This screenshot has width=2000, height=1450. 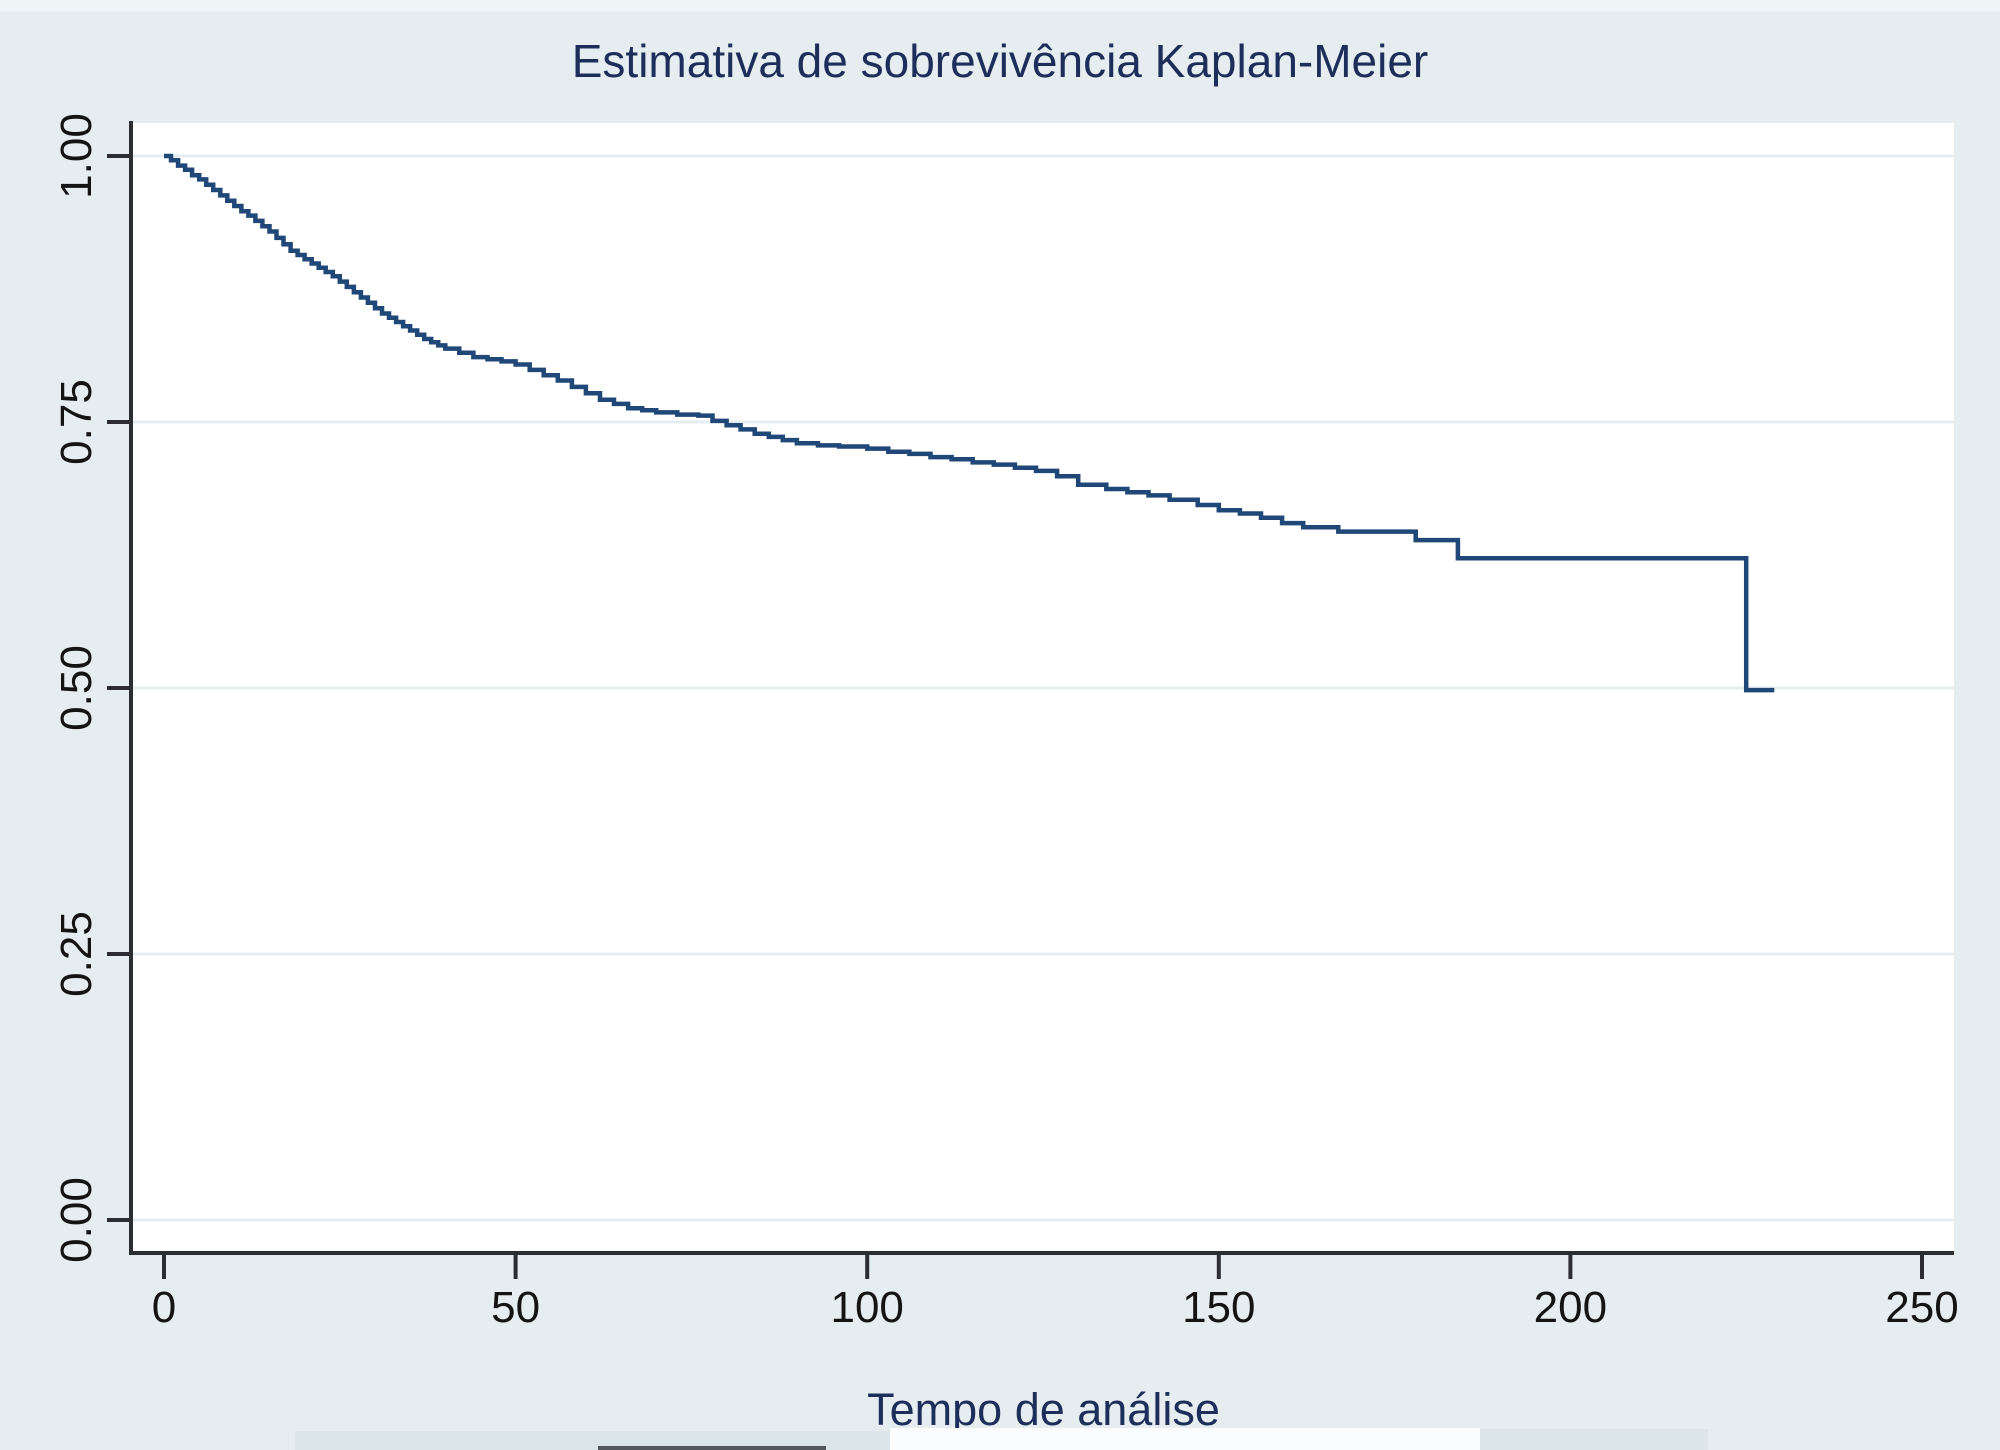 I want to click on x-tick-label-100: 100, so click(x=867, y=1307).